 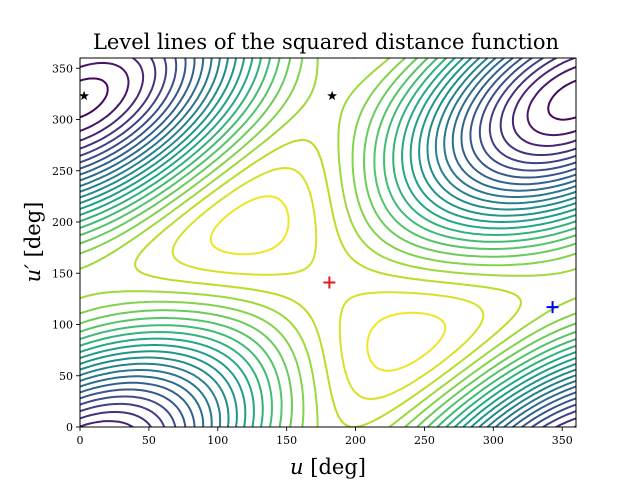 What do you see at coordinates (62, 273) in the screenshot?
I see `y-tick-label: 150` at bounding box center [62, 273].